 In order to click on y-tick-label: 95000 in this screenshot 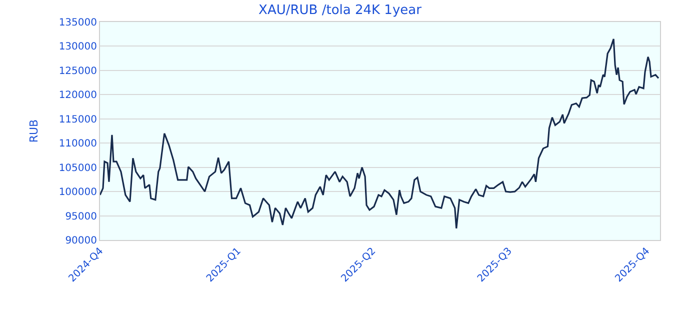, I will do `click(81, 216)`.